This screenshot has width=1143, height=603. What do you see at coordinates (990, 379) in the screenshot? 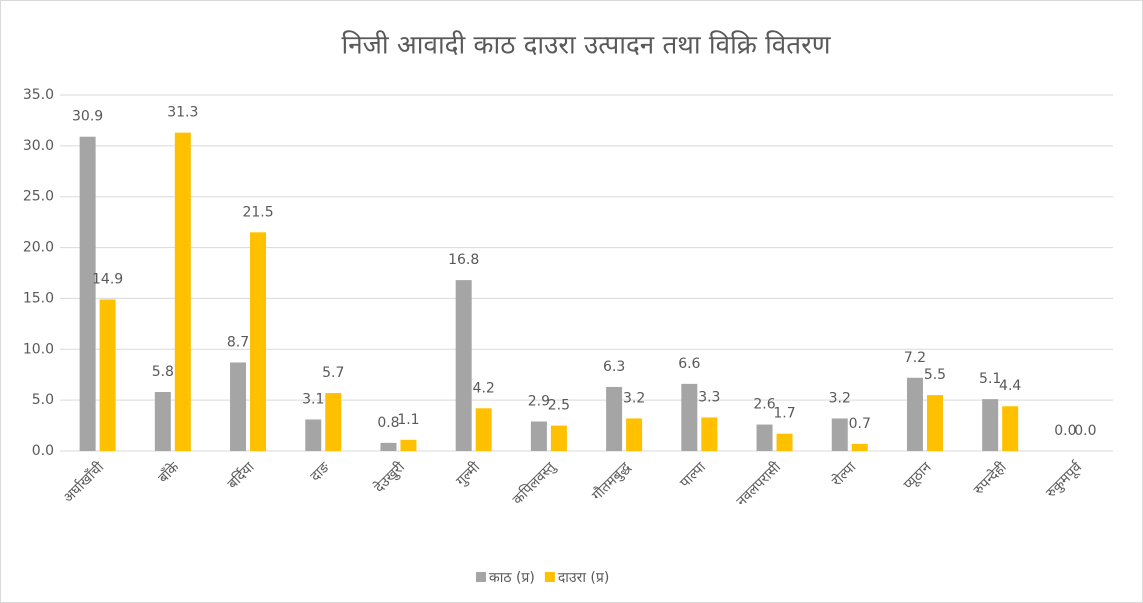
I see `data-label: 5.1` at bounding box center [990, 379].